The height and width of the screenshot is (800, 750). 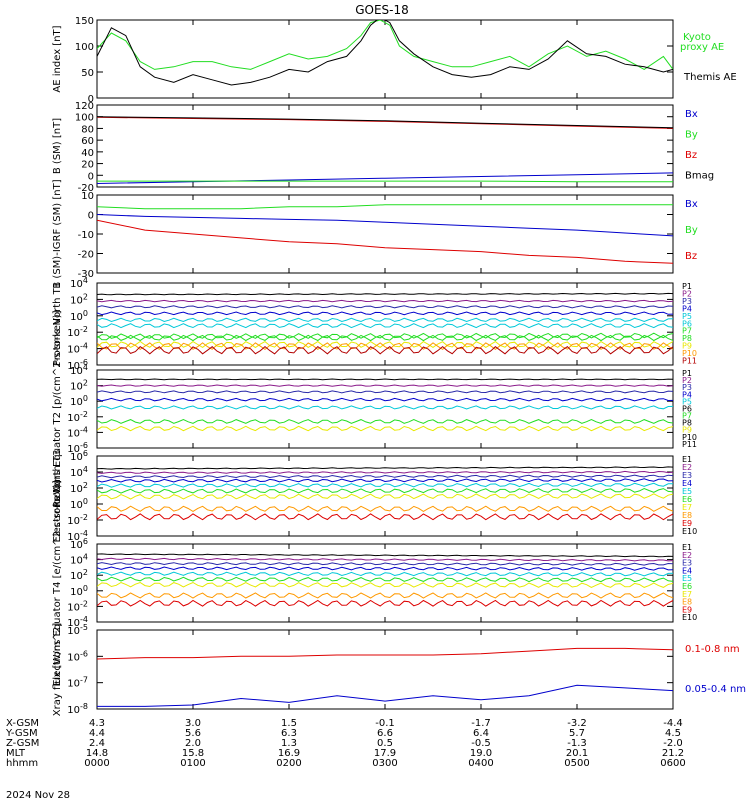 What do you see at coordinates (16, 753) in the screenshot?
I see `ephem-label: MLT` at bounding box center [16, 753].